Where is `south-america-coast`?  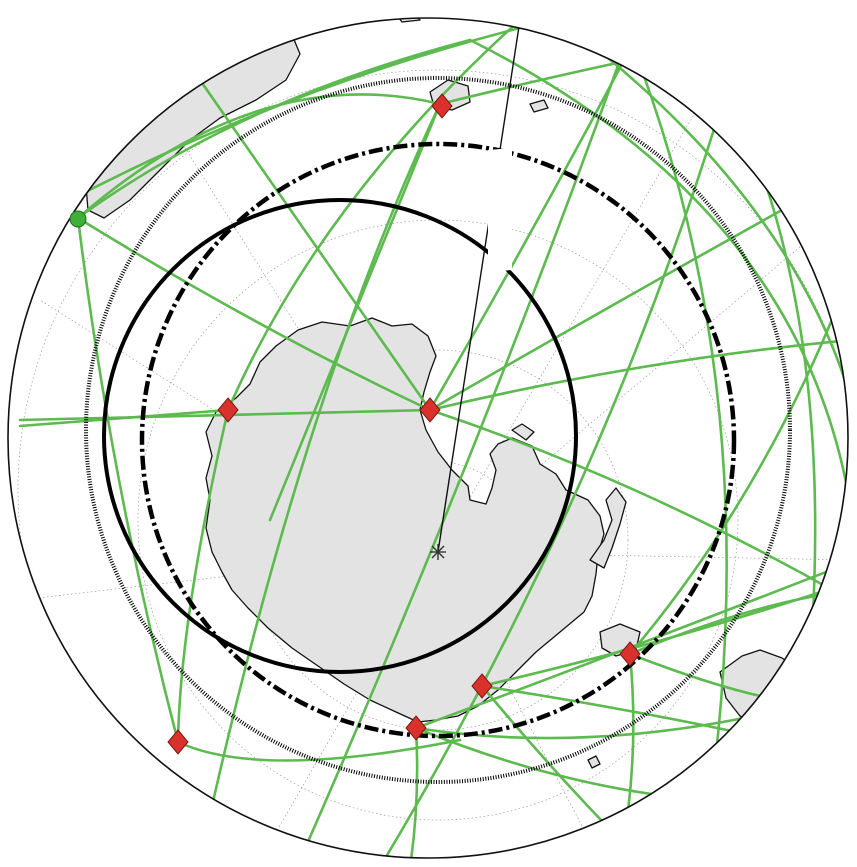 south-america-coast is located at coordinates (823, 700).